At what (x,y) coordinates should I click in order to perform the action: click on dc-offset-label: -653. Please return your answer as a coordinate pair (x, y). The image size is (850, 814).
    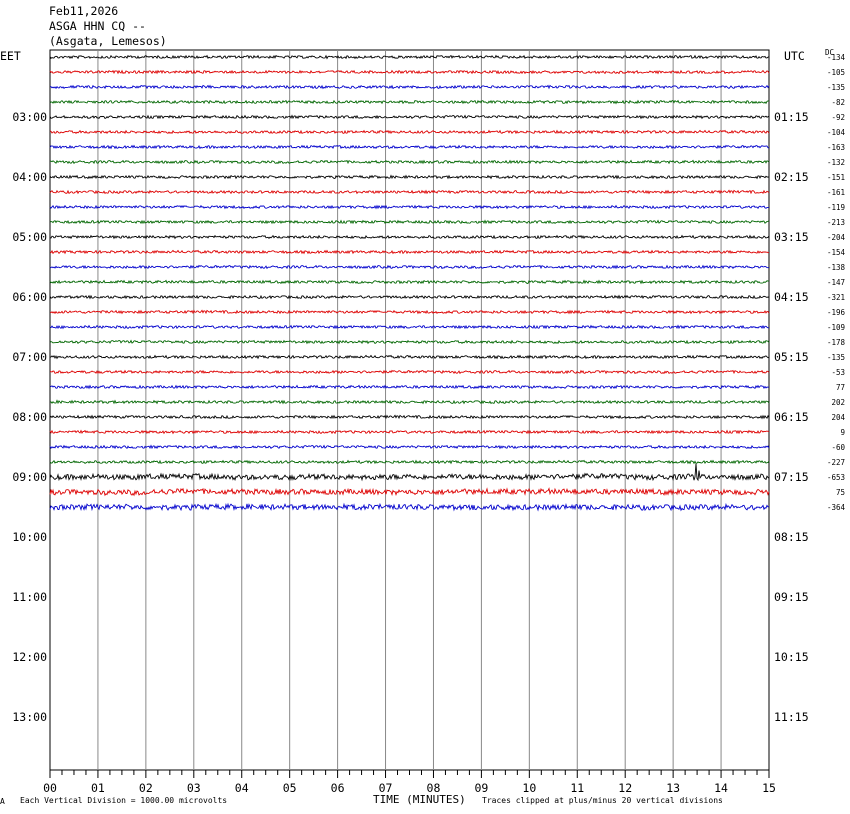
    Looking at the image, I should click on (836, 477).